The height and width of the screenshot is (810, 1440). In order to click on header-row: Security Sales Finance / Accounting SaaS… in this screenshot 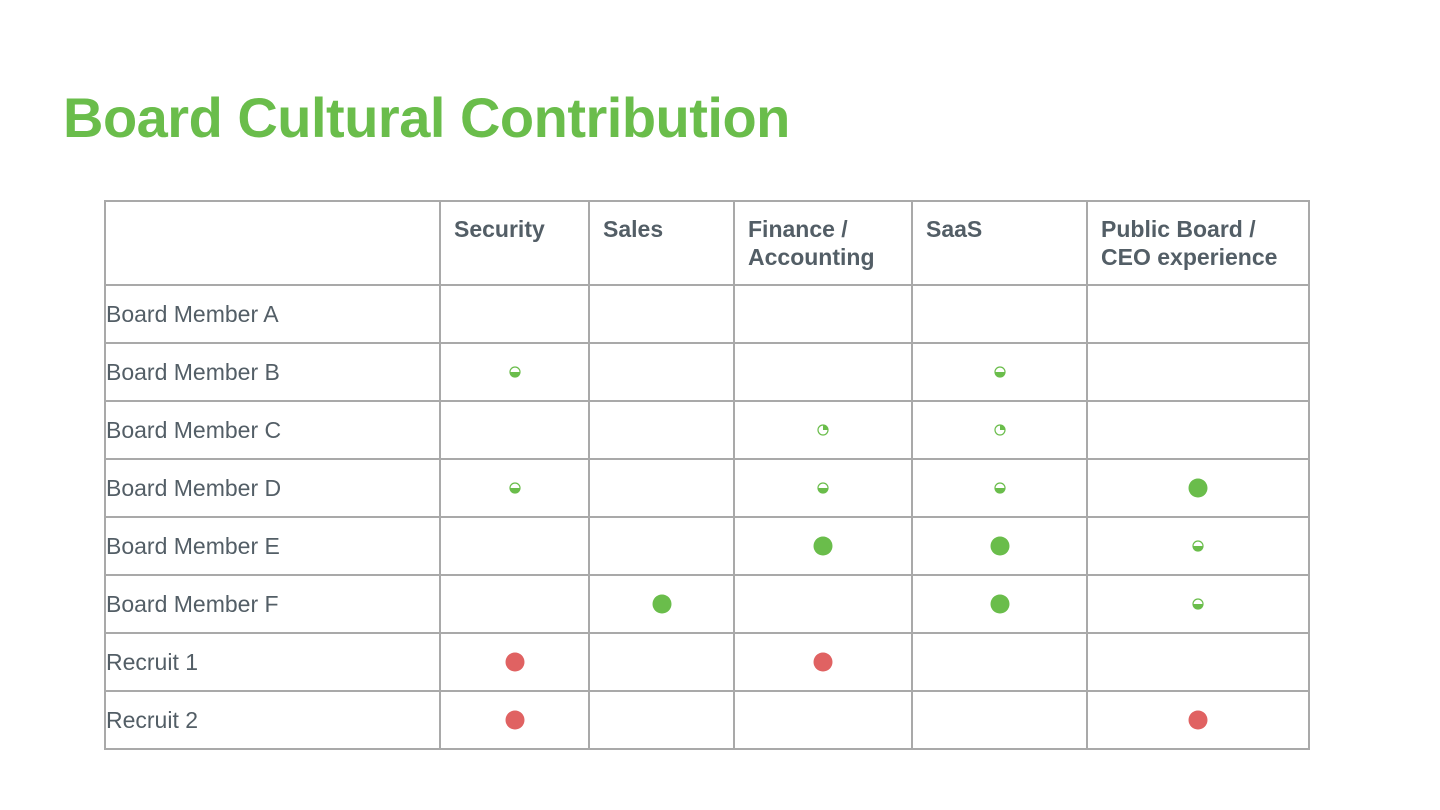, I will do `click(707, 243)`.